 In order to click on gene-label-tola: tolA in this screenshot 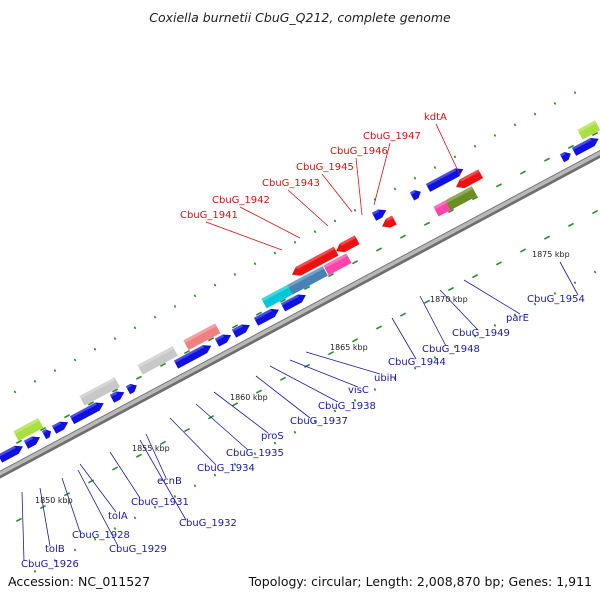, I will do `click(118, 516)`.